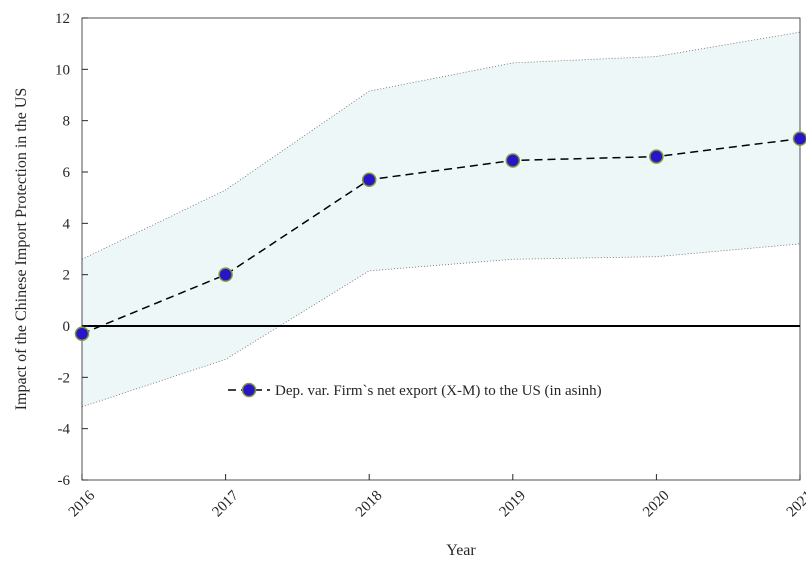  I want to click on y-tick-label: 2, so click(67, 276).